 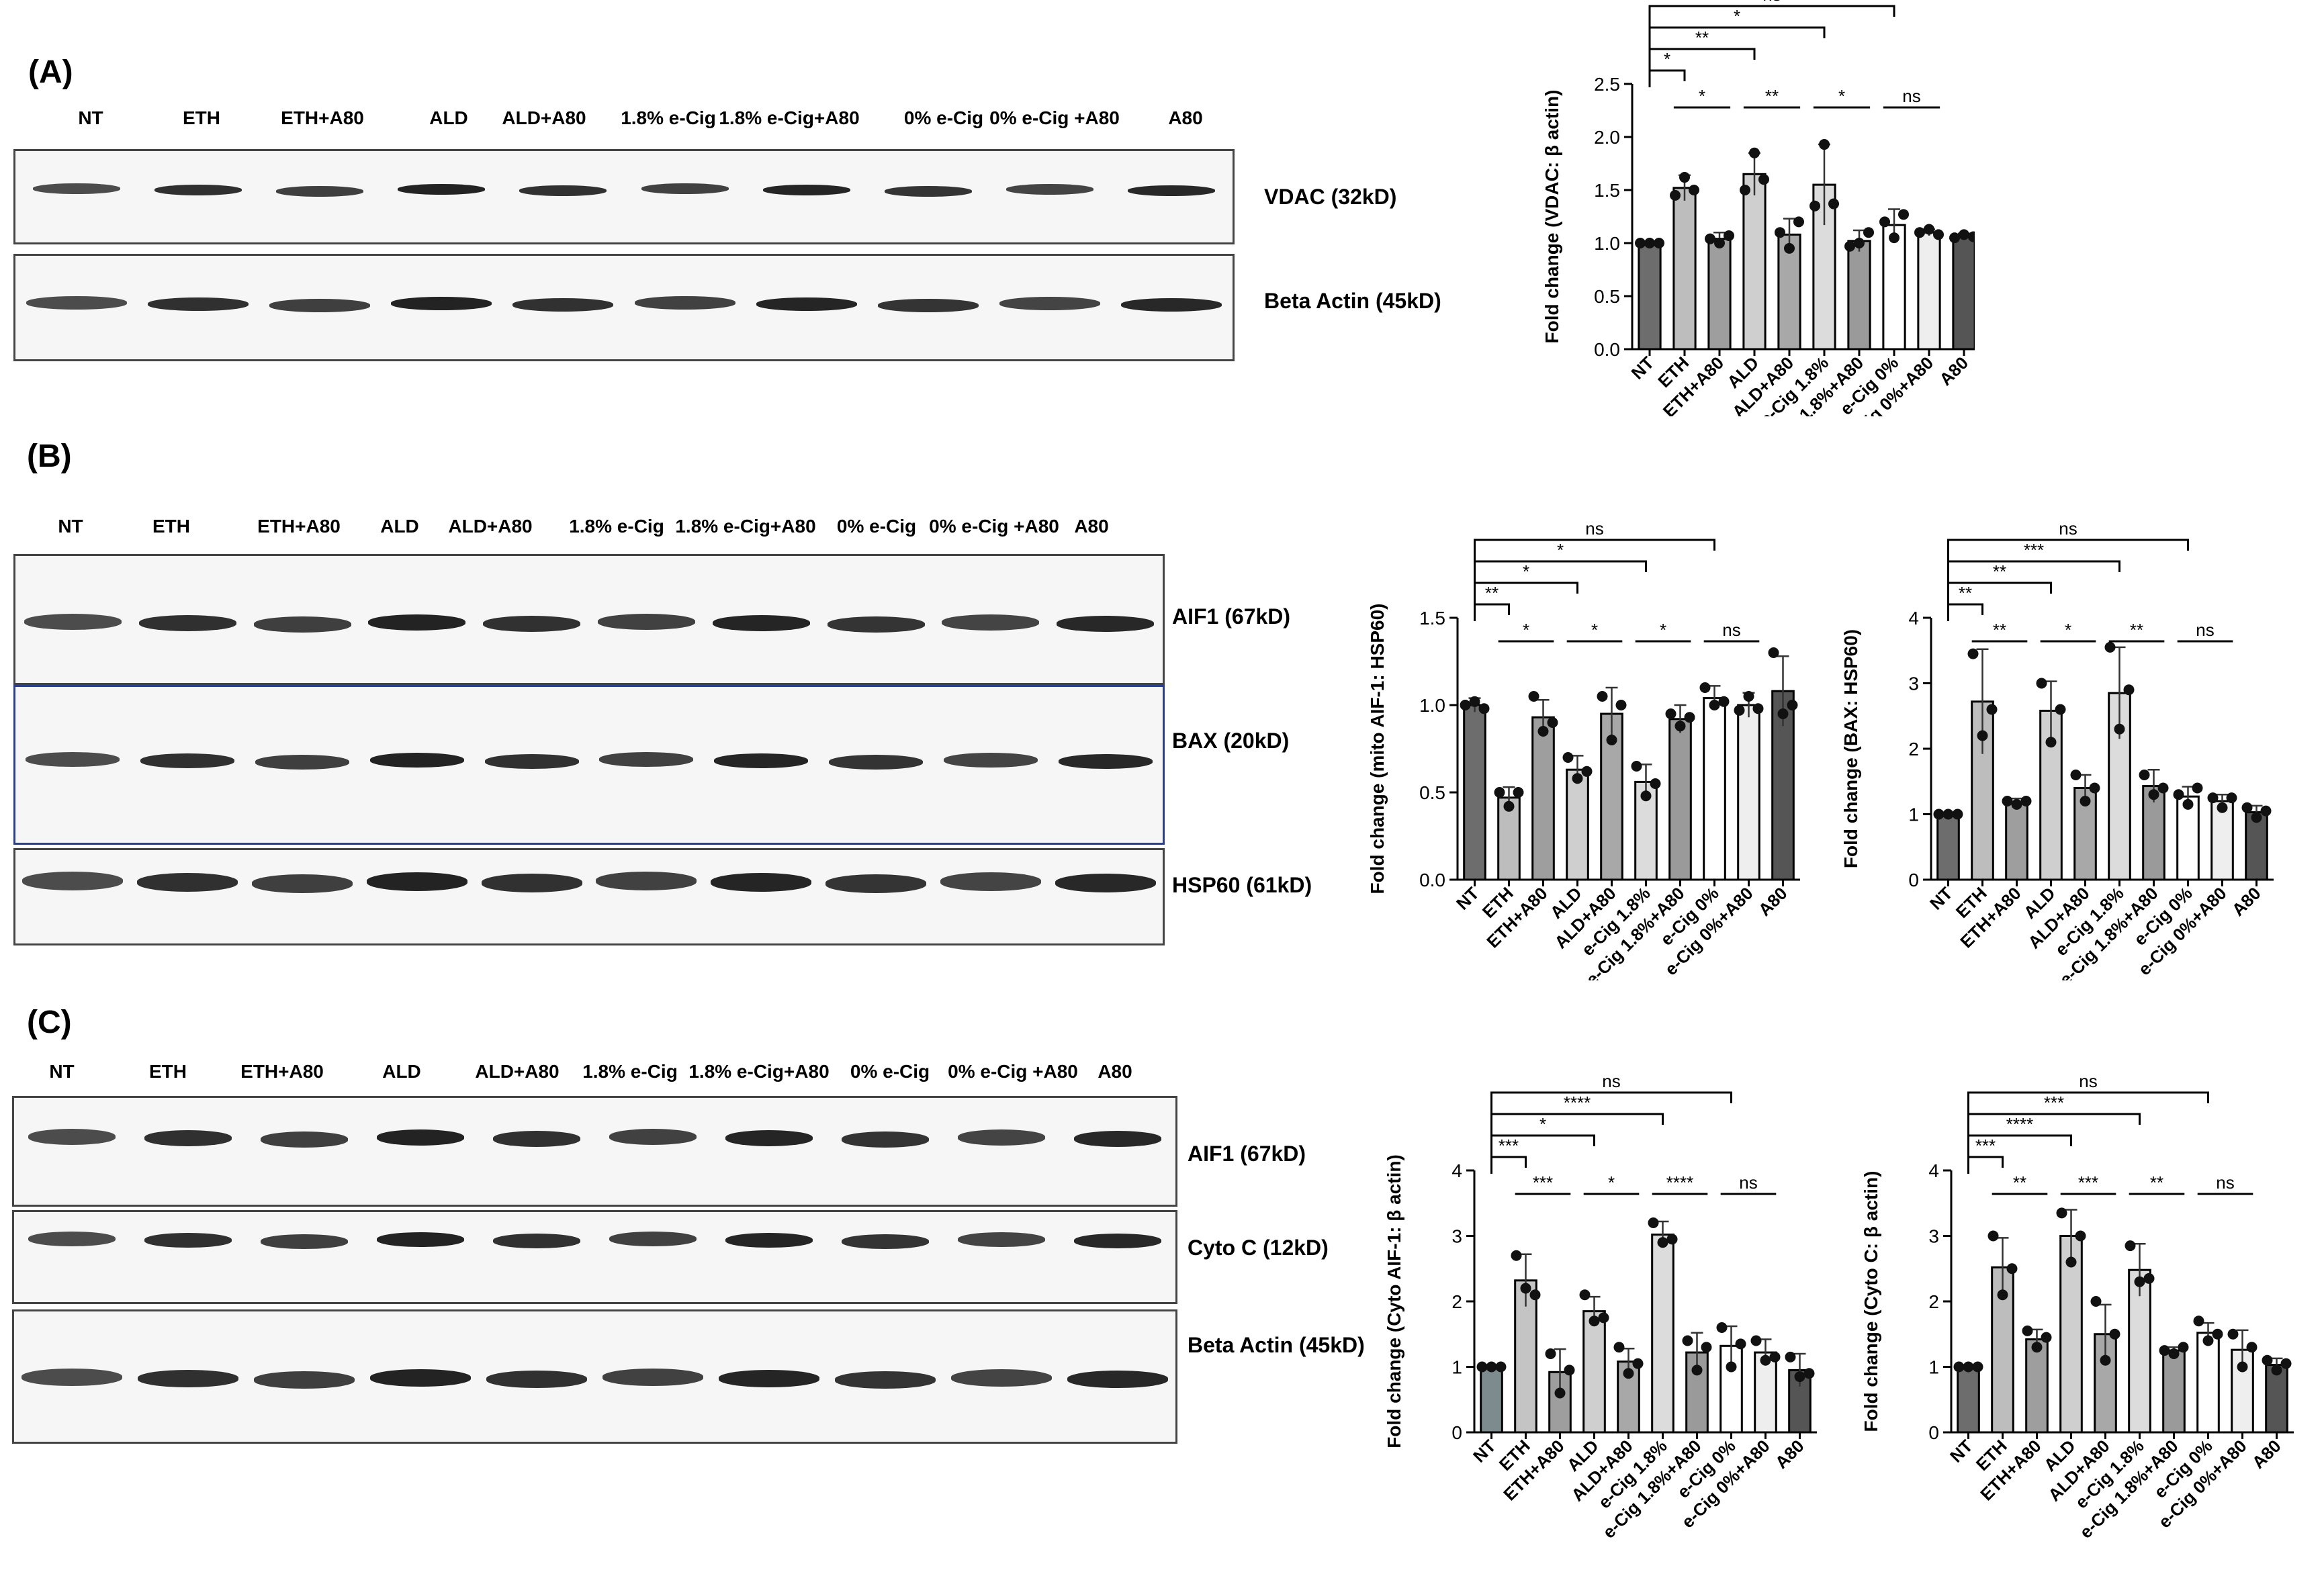 What do you see at coordinates (1642, 368) in the screenshot?
I see `x-tick-label: NT` at bounding box center [1642, 368].